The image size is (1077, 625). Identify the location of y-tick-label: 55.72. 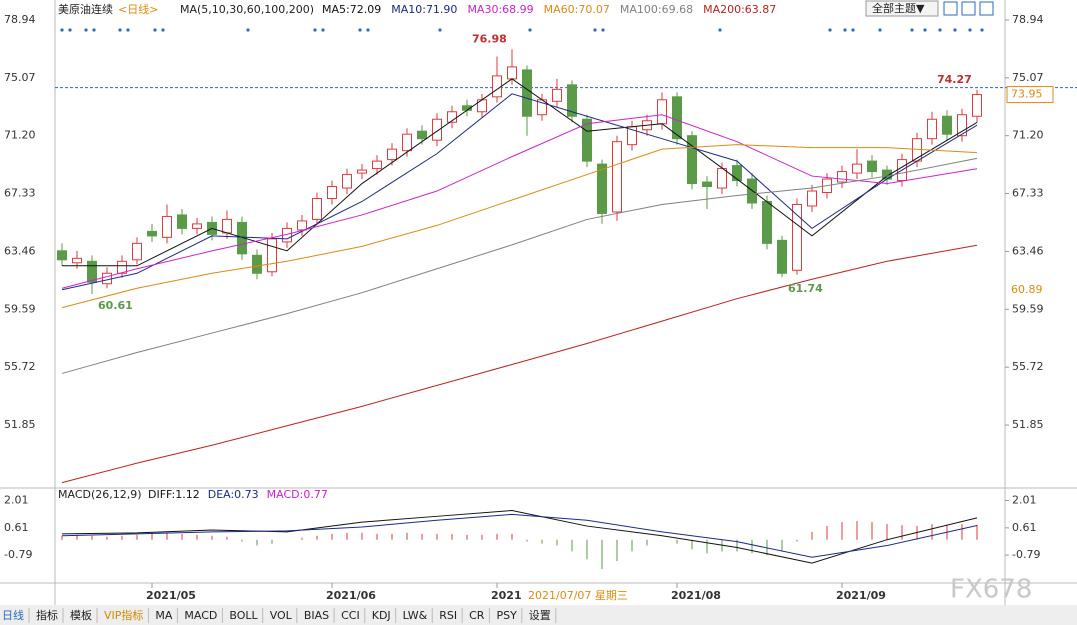
(20, 366).